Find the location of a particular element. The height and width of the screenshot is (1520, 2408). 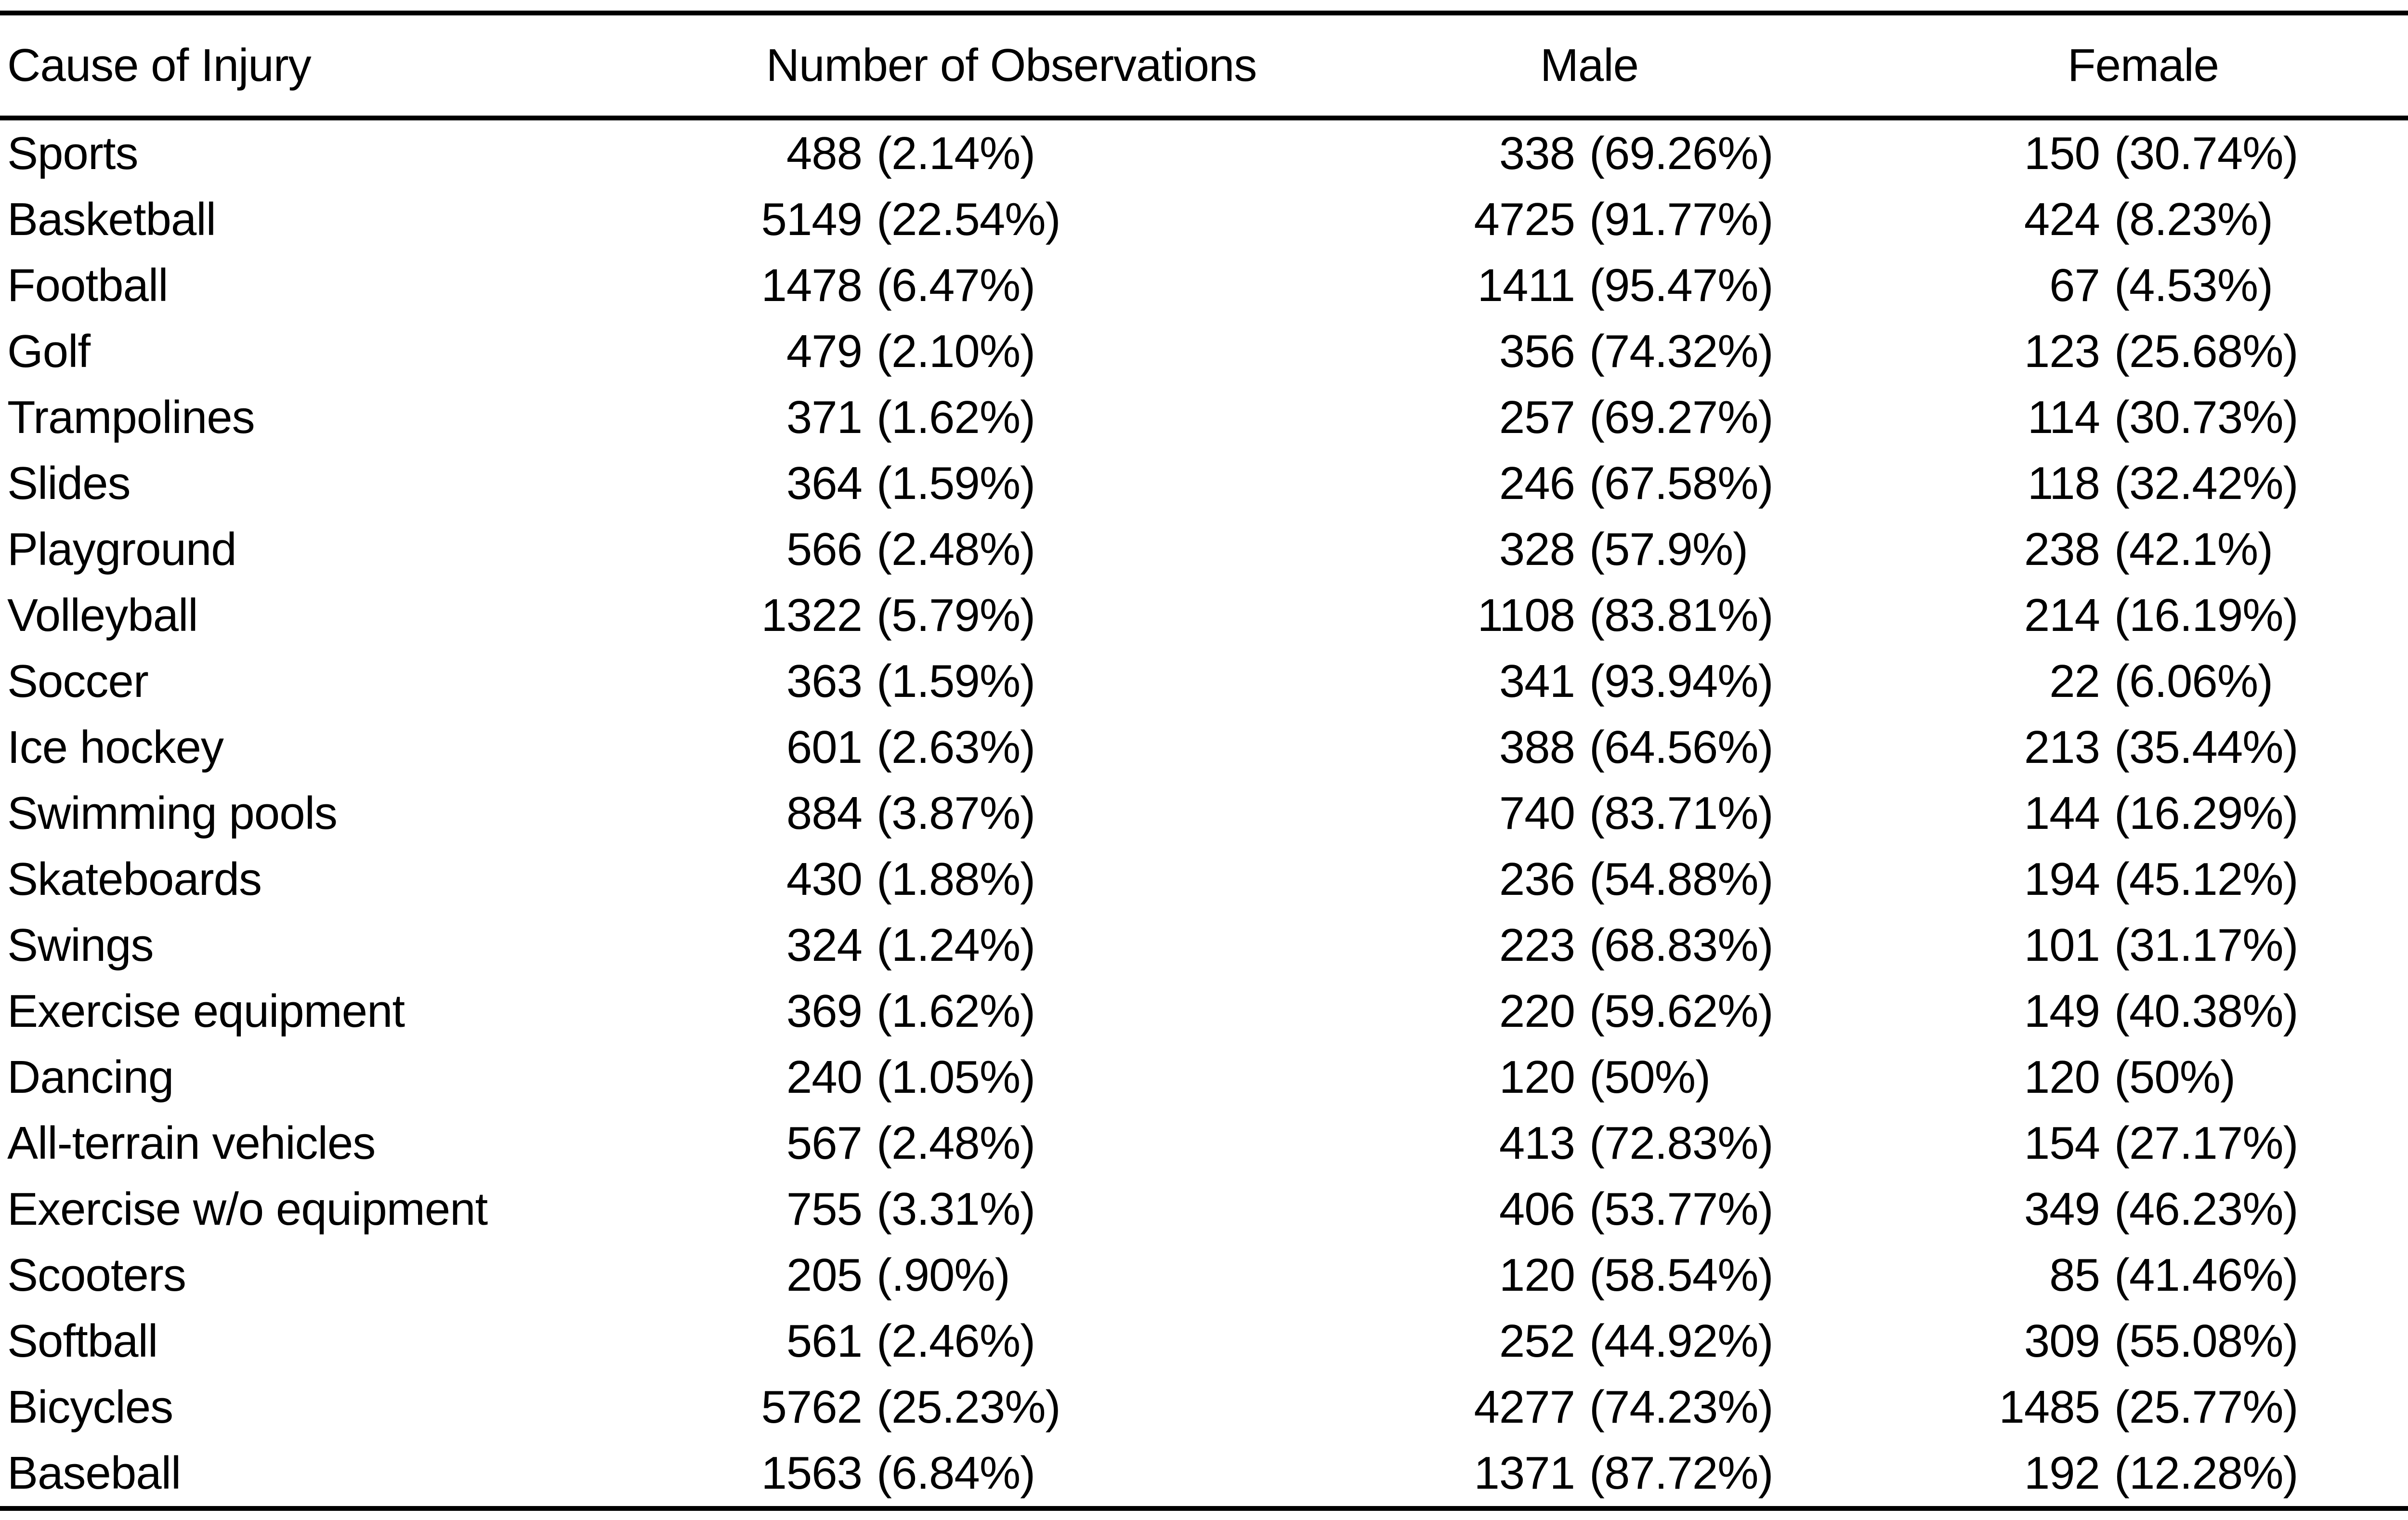

observations-count: 430 is located at coordinates (824, 879).